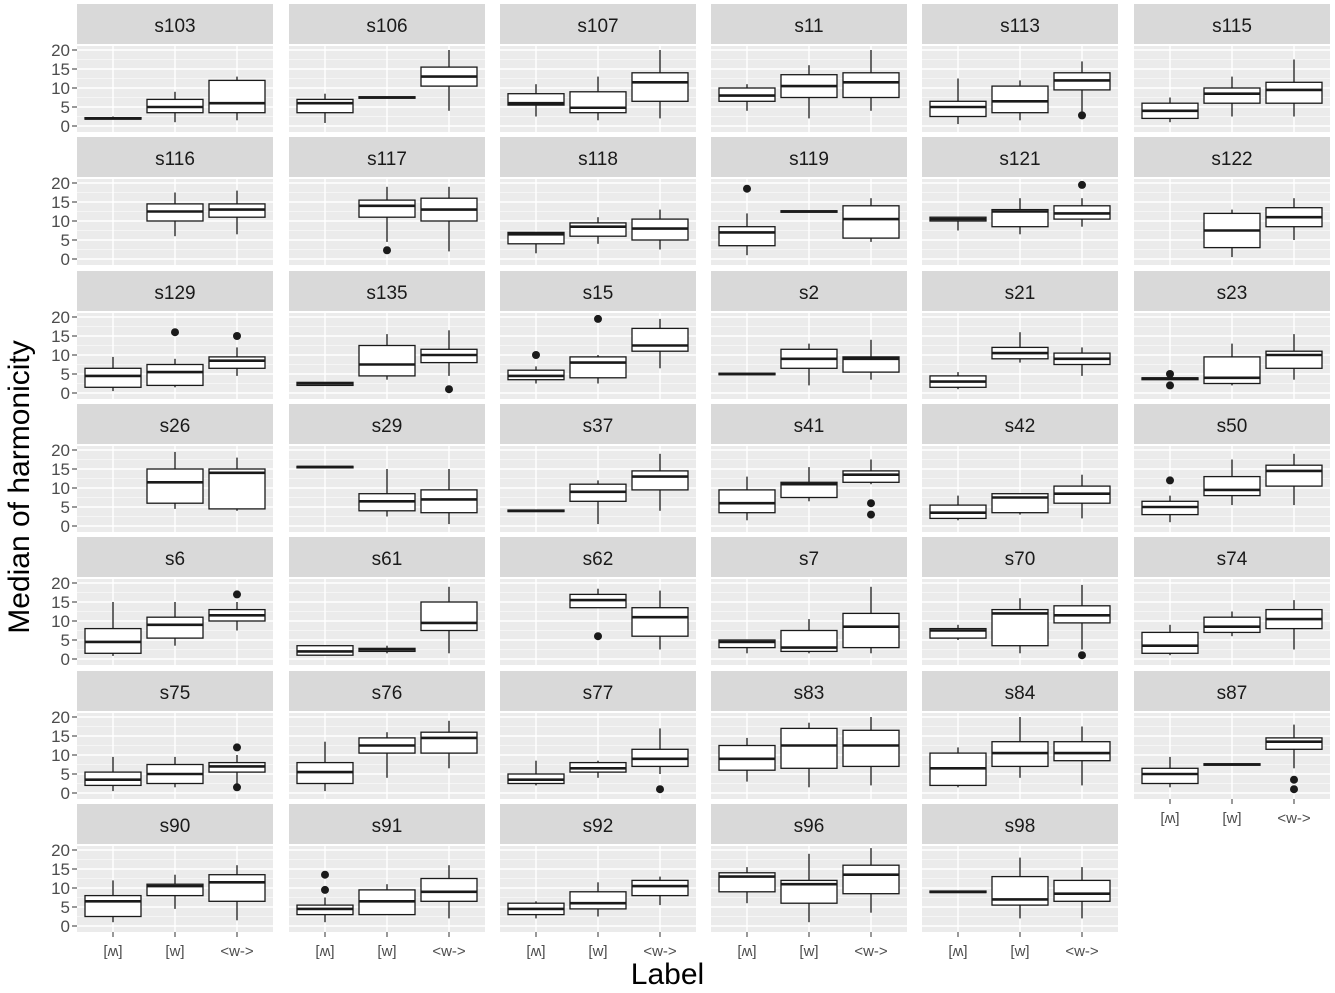 The image size is (1335, 993). Describe the element at coordinates (1020, 68) in the screenshot. I see `facet-panel-s113: s113` at that location.